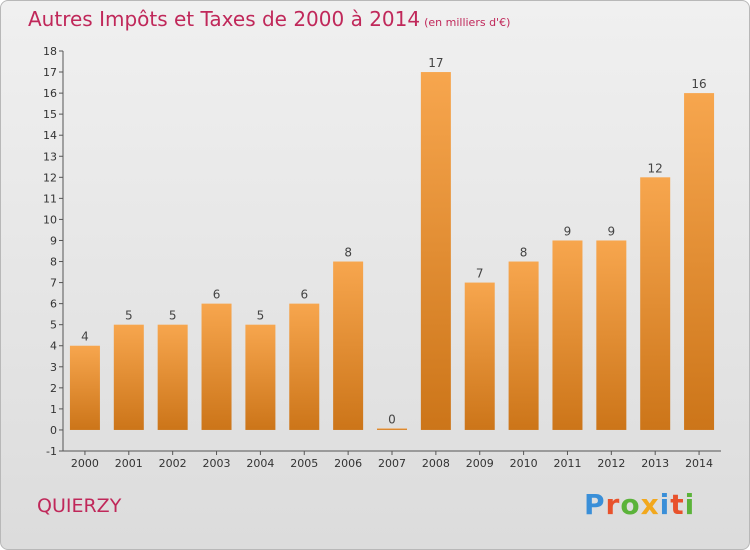 This screenshot has height=550, width=750. What do you see at coordinates (304, 463) in the screenshot?
I see `x-tick-label: 2005` at bounding box center [304, 463].